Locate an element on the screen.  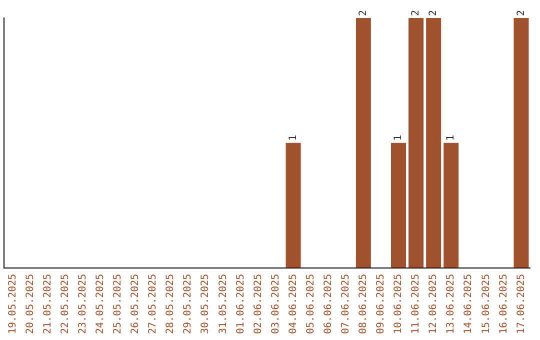
x-tick-label: 15.06.2025 is located at coordinates (486, 304).